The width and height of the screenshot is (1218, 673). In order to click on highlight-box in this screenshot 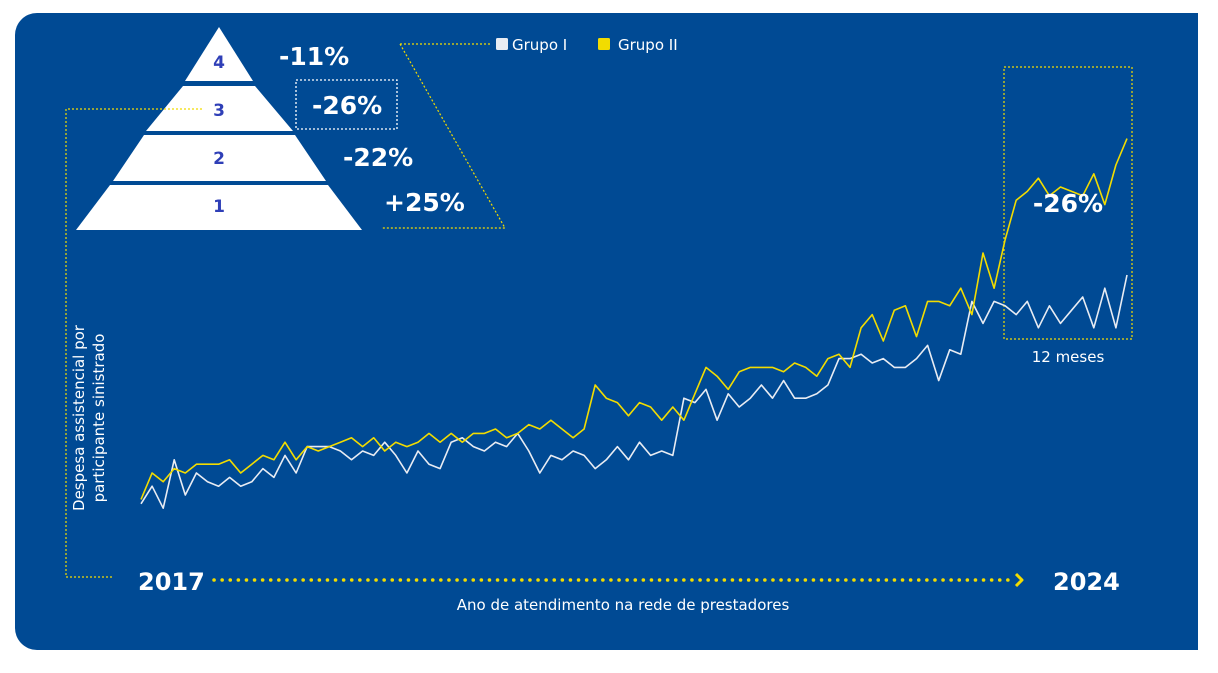, I will do `click(346, 104)`.